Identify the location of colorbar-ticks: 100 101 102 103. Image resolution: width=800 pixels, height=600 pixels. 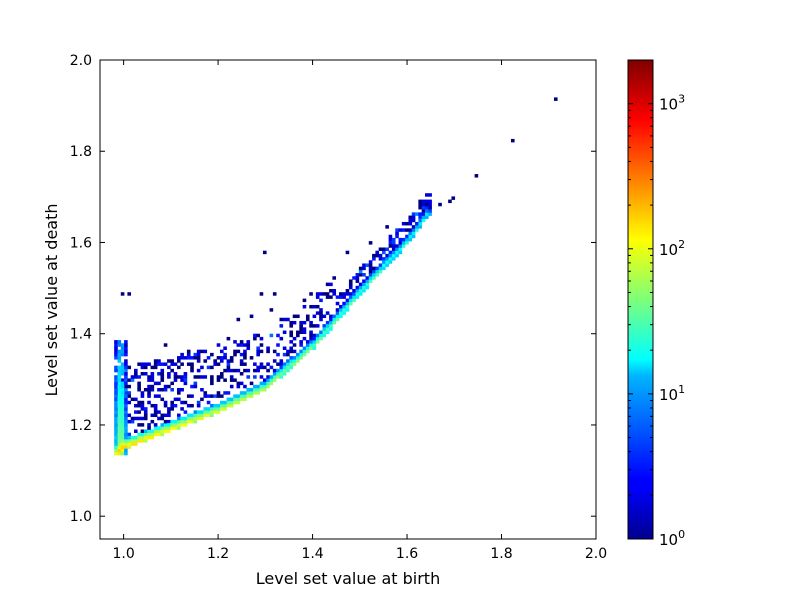
(656, 304).